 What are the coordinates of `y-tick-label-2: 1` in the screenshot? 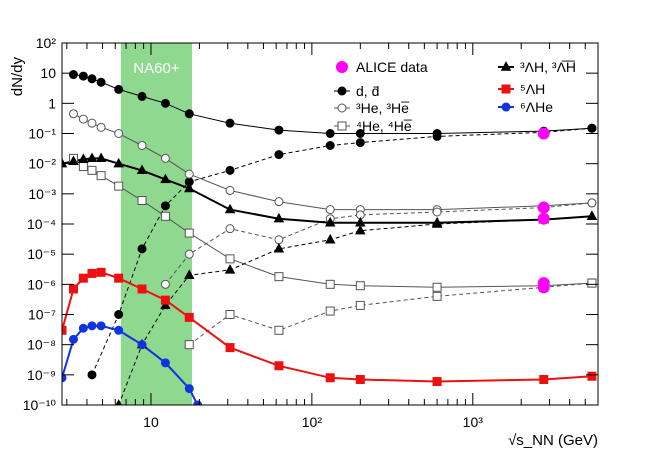 It's located at (52, 103).